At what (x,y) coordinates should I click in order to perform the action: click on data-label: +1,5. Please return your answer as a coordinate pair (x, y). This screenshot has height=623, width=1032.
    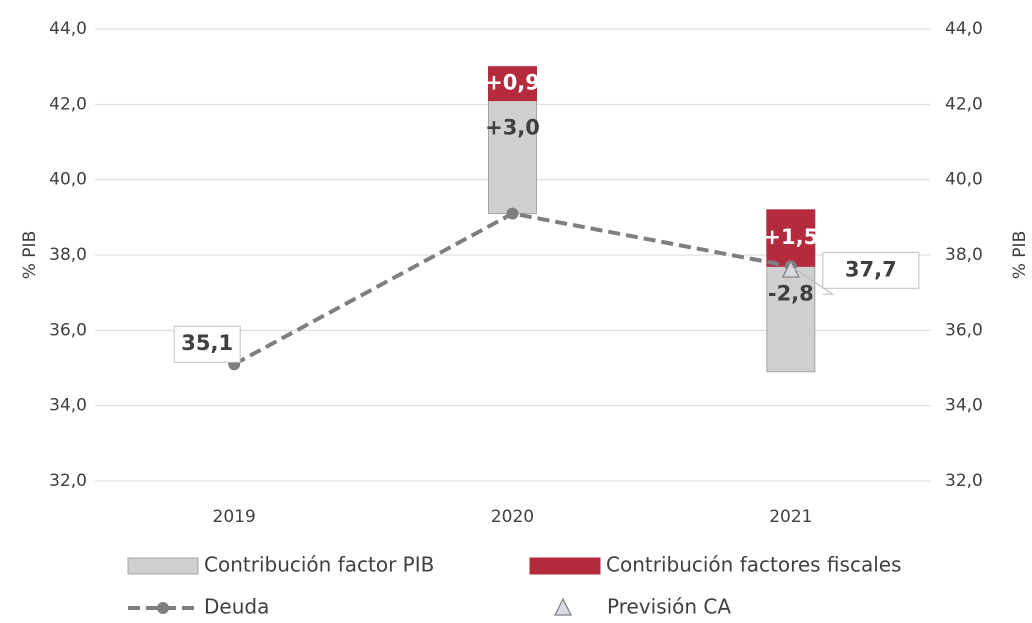
    Looking at the image, I should click on (790, 237).